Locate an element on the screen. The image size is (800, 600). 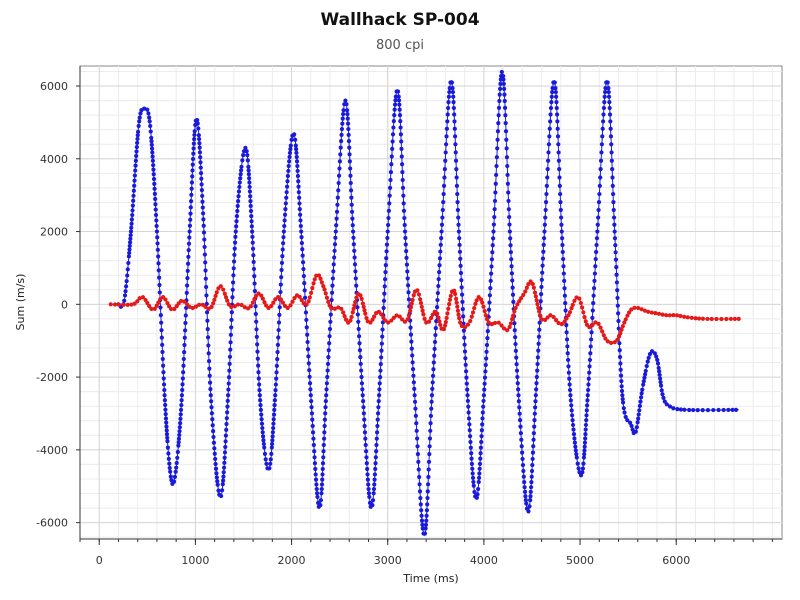
y-tick-label: -6000 is located at coordinates (52, 523).